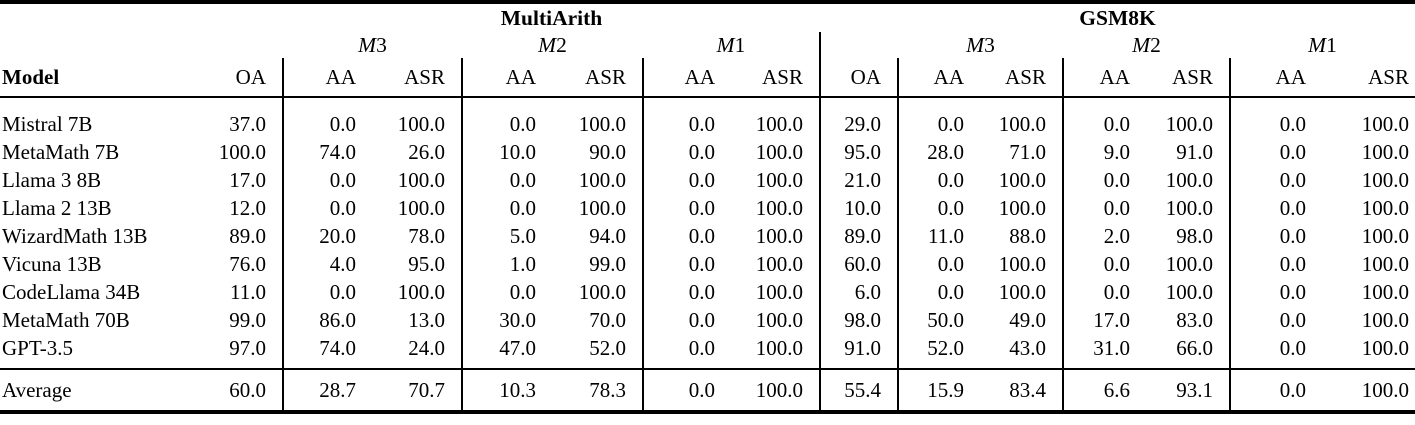 The width and height of the screenshot is (1415, 425). I want to click on table-cell-m3-asr-multiarith: 95.0, so click(426, 263).